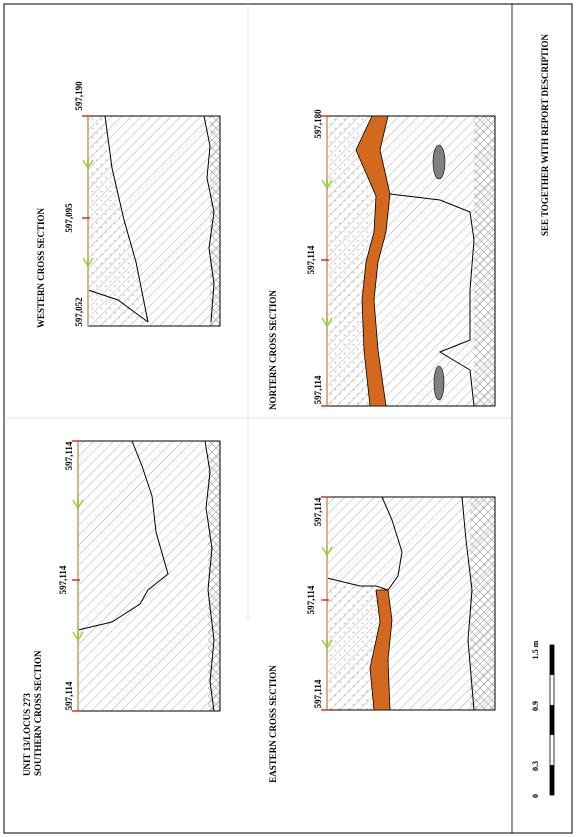 This screenshot has width=576, height=837. I want to click on northern-boundary-line, so click(432, 300).